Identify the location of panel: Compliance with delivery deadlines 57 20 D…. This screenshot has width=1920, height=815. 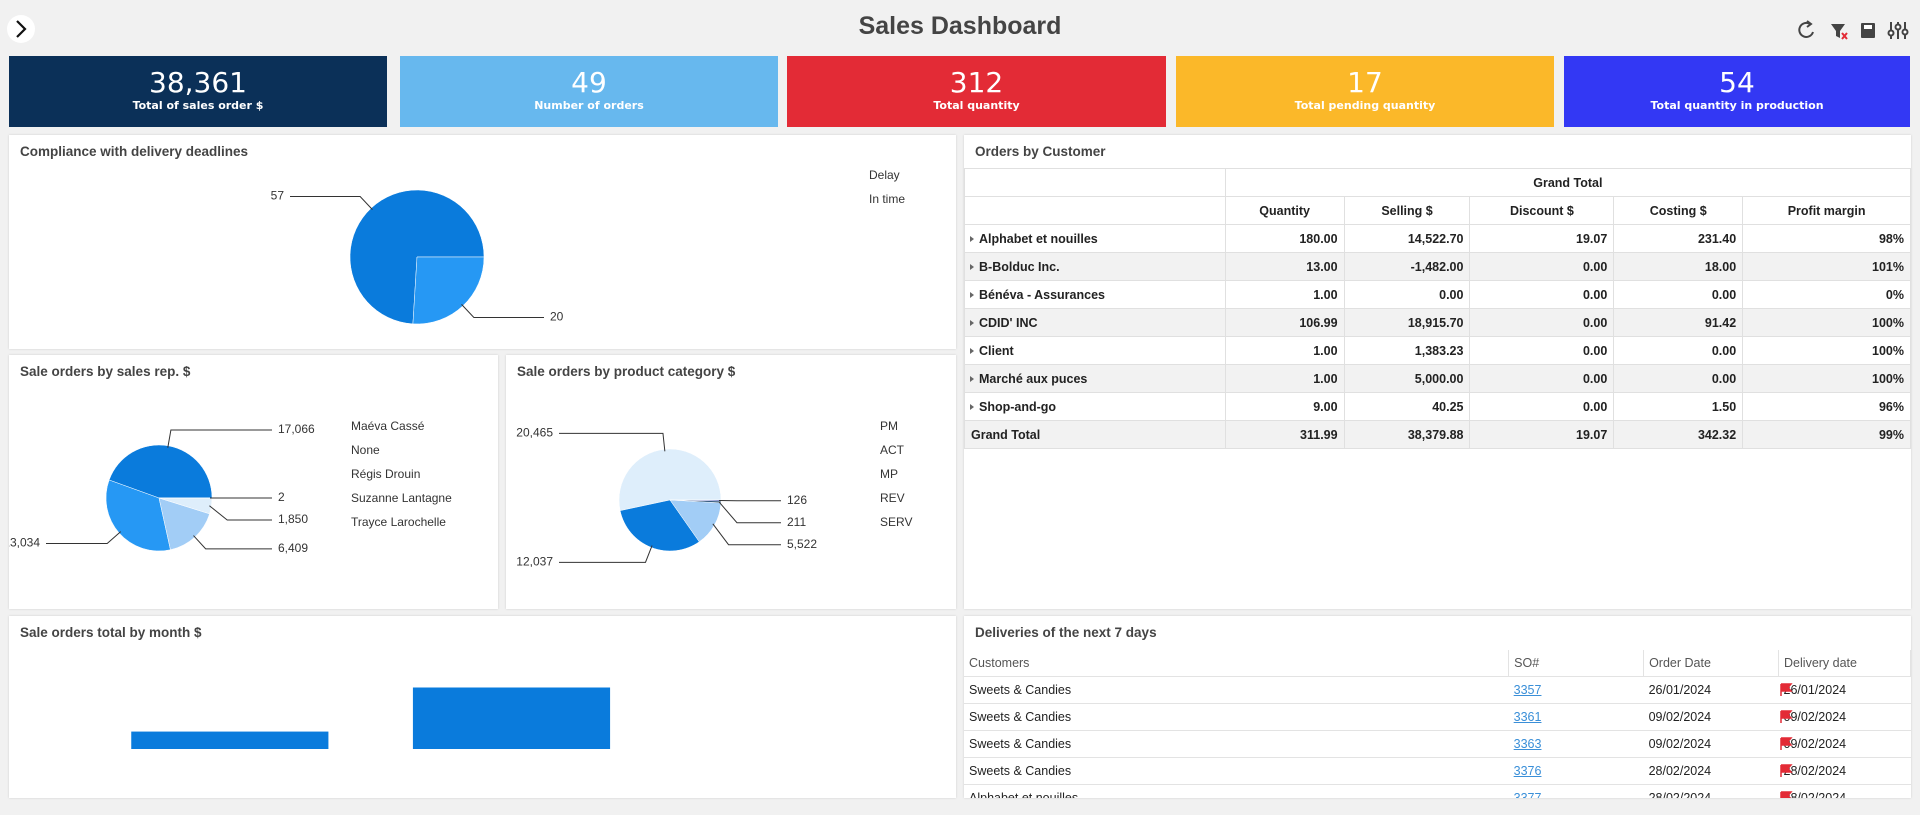
(482, 242).